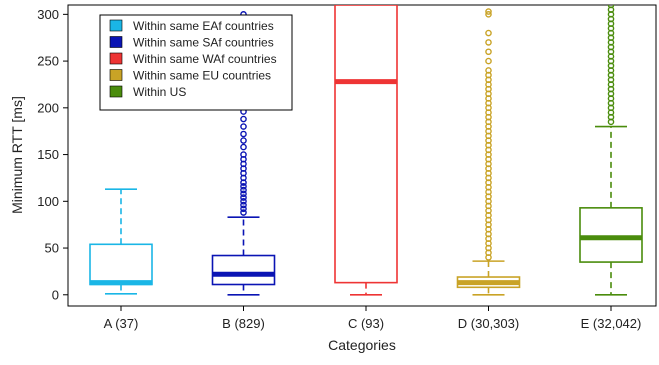 This screenshot has height=365, width=659. What do you see at coordinates (366, 323) in the screenshot?
I see `x-tick-label: C (93)` at bounding box center [366, 323].